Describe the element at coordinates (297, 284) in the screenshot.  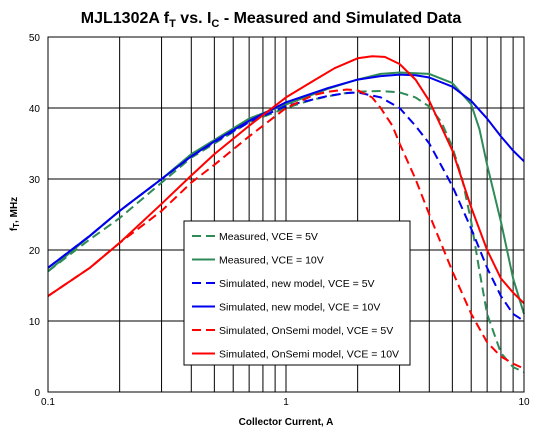
I see `legend-entry: Simulated, new model, VCE = 5V` at that location.